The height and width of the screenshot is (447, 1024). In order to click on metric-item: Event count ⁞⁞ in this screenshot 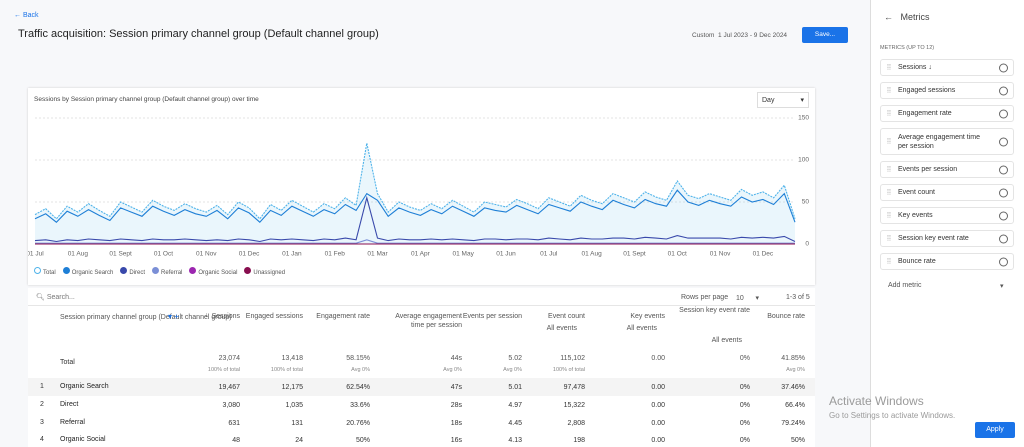, I will do `click(947, 192)`.